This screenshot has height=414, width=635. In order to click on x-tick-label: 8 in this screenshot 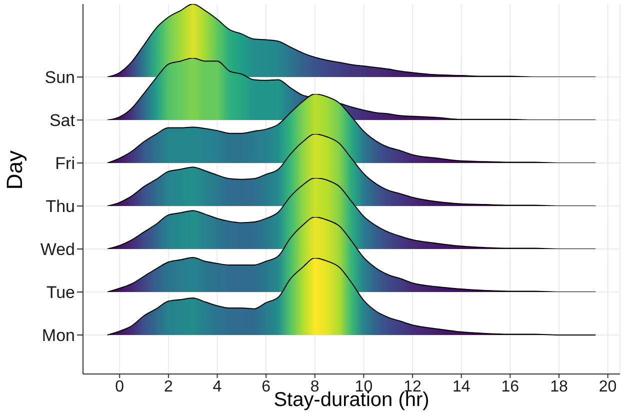, I will do `click(315, 387)`.